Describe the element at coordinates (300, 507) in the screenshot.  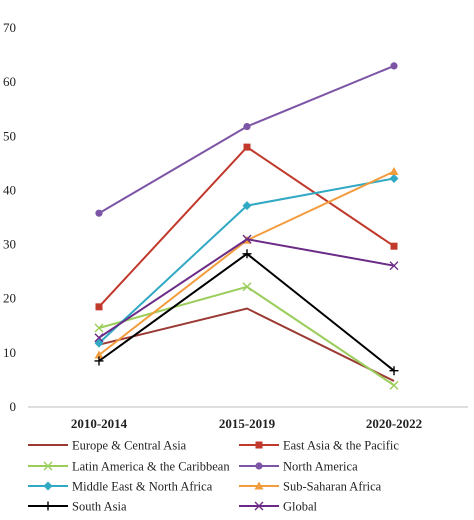
I see `legend-label: Global` at that location.